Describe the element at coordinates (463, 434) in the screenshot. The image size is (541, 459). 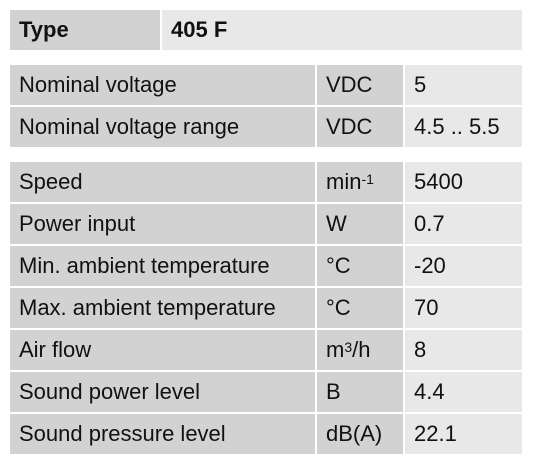
I see `param-value: 22.1` at that location.